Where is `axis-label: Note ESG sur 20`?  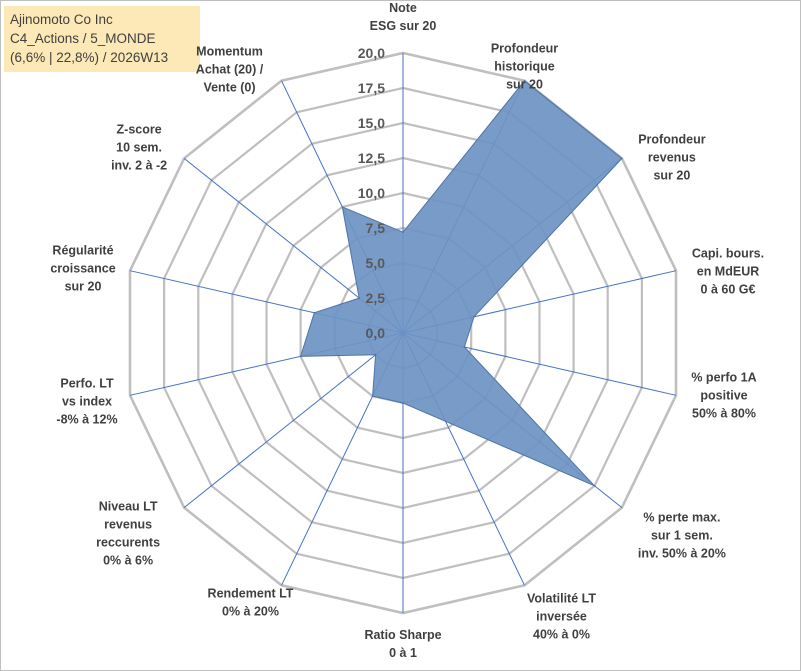
axis-label: Note ESG sur 20 is located at coordinates (403, 17).